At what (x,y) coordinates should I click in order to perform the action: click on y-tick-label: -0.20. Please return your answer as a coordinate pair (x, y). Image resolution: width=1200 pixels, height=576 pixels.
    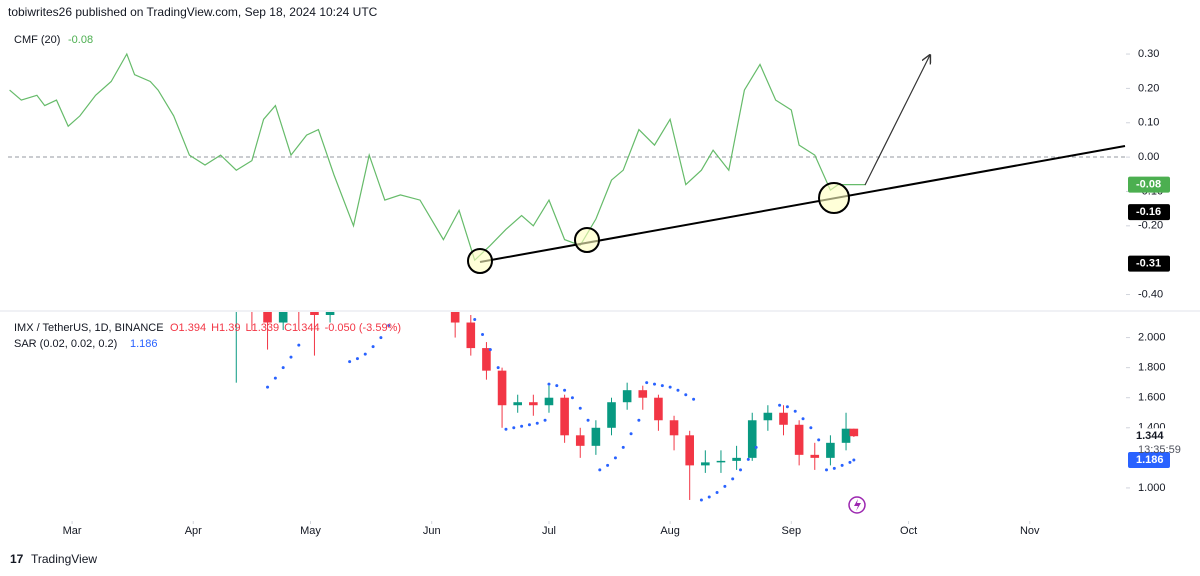
    Looking at the image, I should click on (1150, 226).